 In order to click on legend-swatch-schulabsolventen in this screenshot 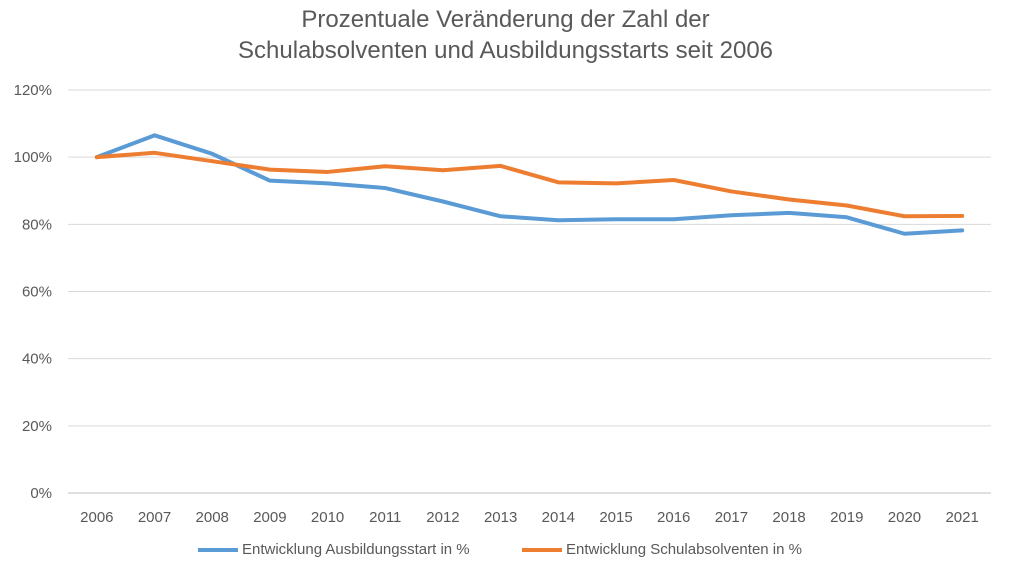, I will do `click(542, 549)`.